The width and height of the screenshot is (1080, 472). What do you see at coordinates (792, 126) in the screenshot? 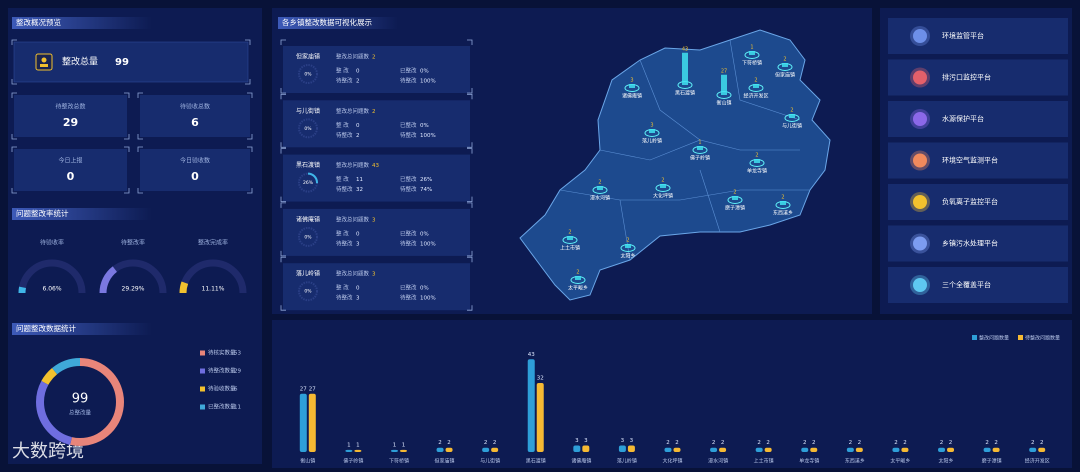
I see `map-pin-label: 与儿街镇` at bounding box center [792, 126].